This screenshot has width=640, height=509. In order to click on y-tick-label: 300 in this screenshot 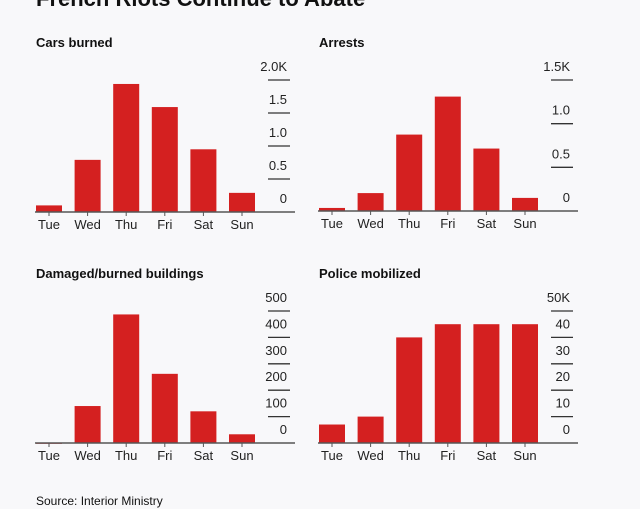, I will do `click(276, 350)`.